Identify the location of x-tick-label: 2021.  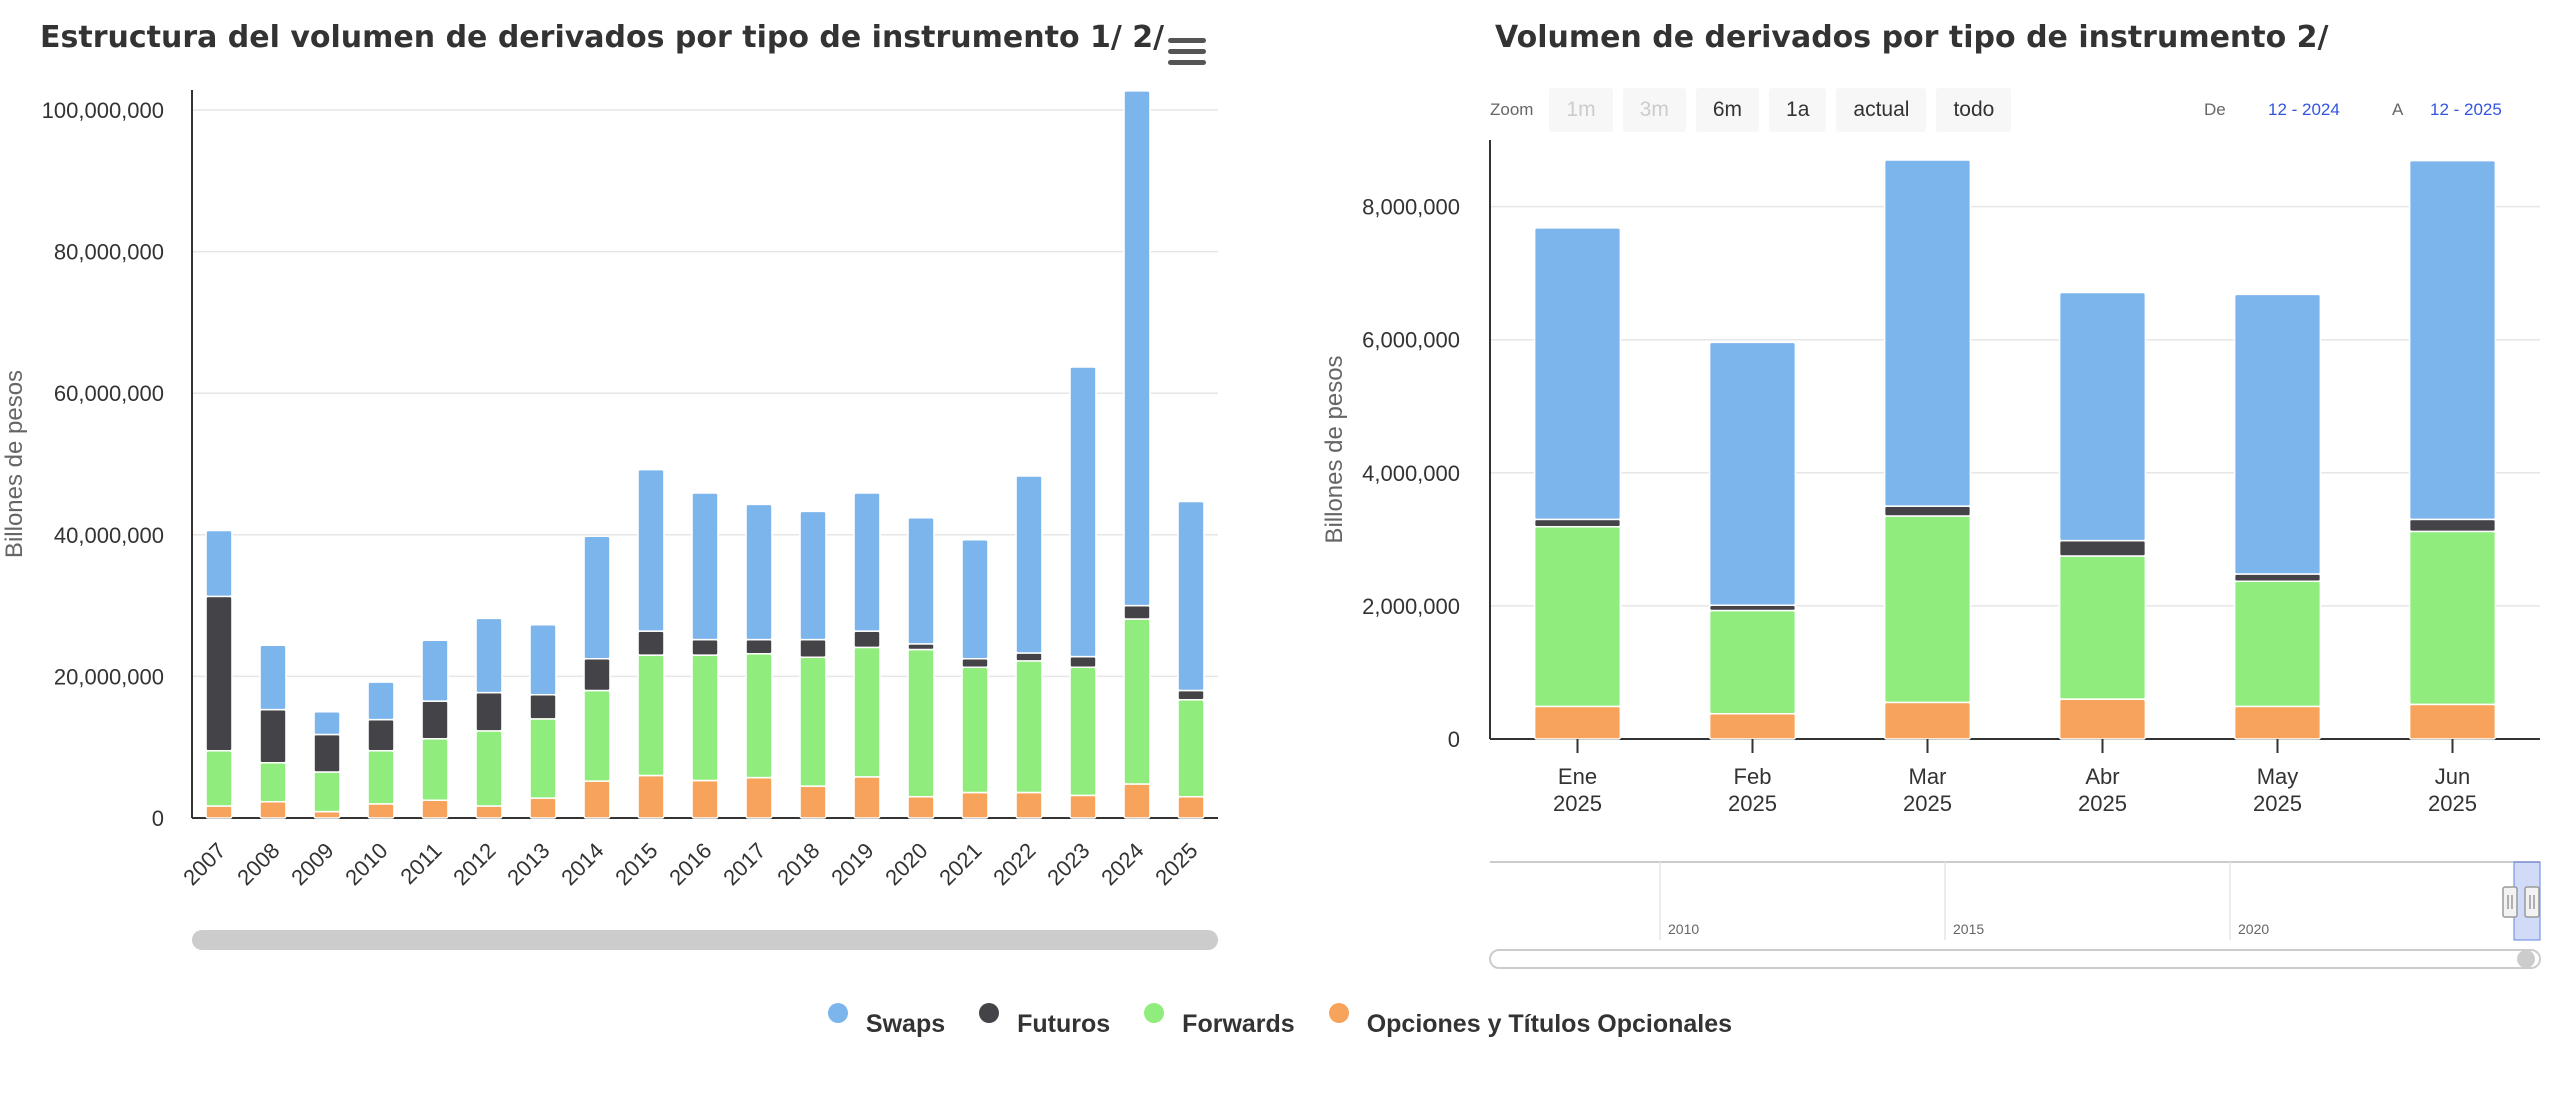
(960, 864).